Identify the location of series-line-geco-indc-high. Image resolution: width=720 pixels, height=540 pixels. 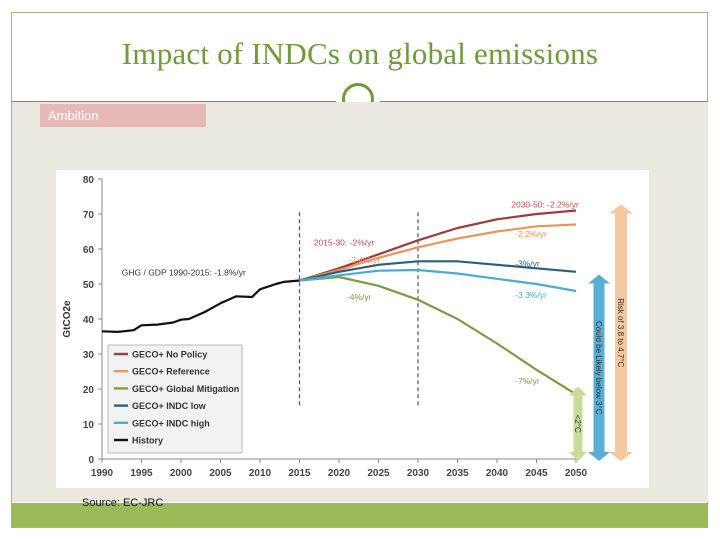
(438, 280).